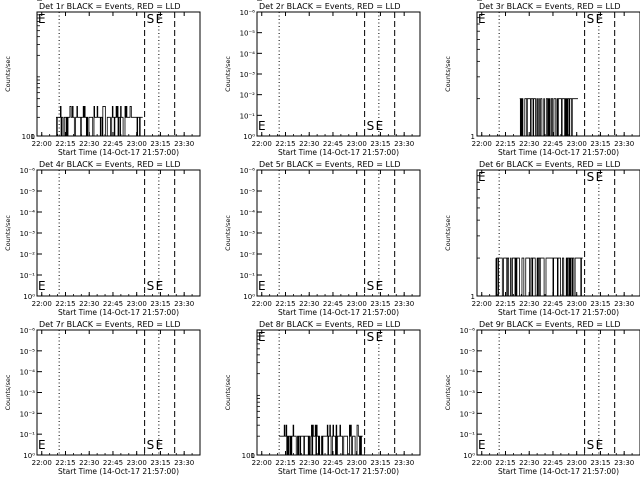 The image size is (640, 480). What do you see at coordinates (330, 324) in the screenshot?
I see `panel-title: Det 8r BLACK = Events, RED = LLD` at bounding box center [330, 324].